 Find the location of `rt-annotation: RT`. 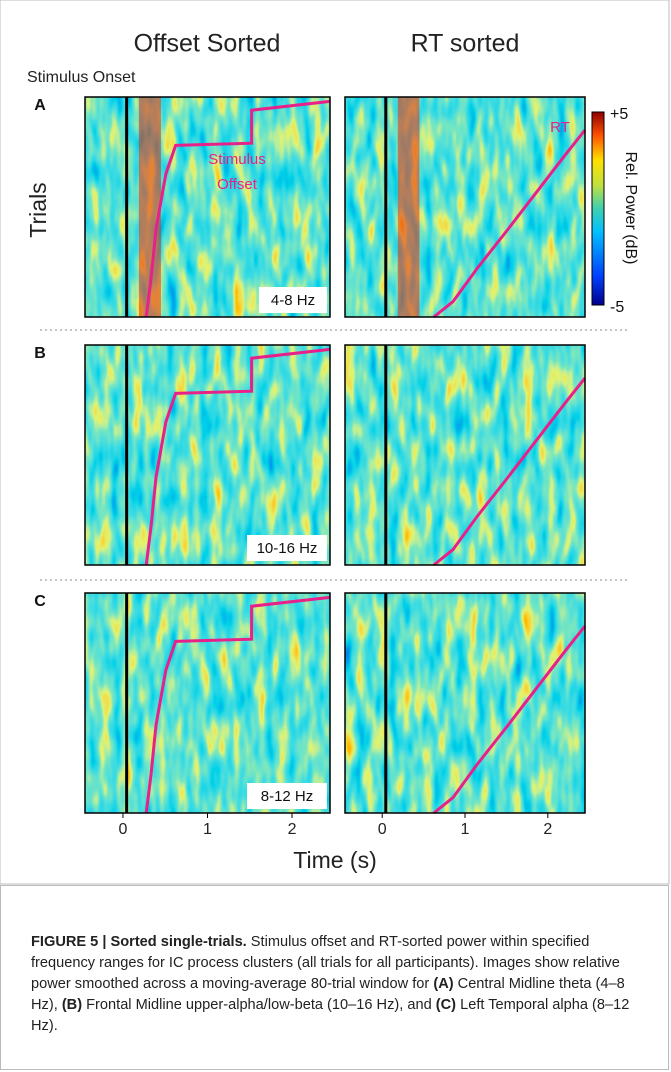

rt-annotation: RT is located at coordinates (560, 127).